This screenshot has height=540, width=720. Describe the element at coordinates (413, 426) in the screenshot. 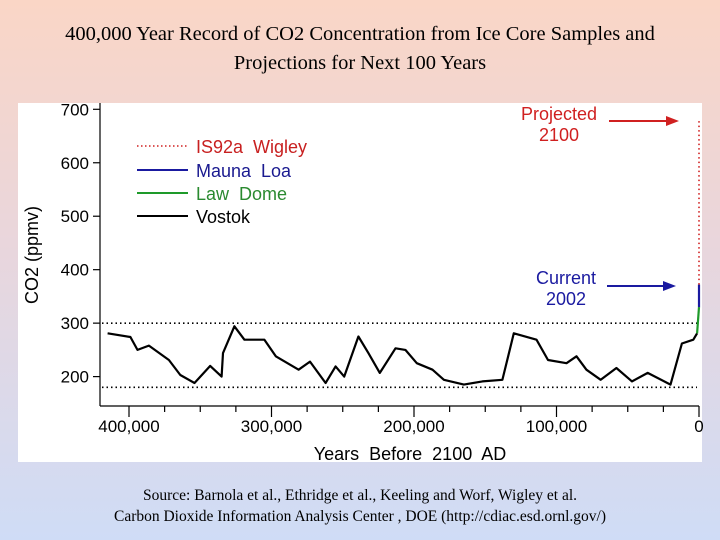

I see `x-tick-label: 200,000` at that location.